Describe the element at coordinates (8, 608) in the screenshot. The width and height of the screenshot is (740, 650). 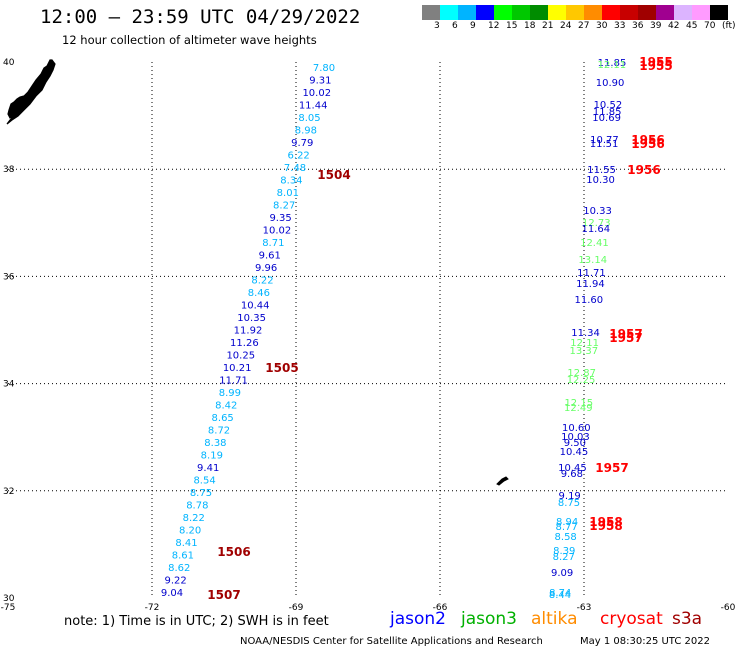
I see `lon-tick-label: -75` at that location.